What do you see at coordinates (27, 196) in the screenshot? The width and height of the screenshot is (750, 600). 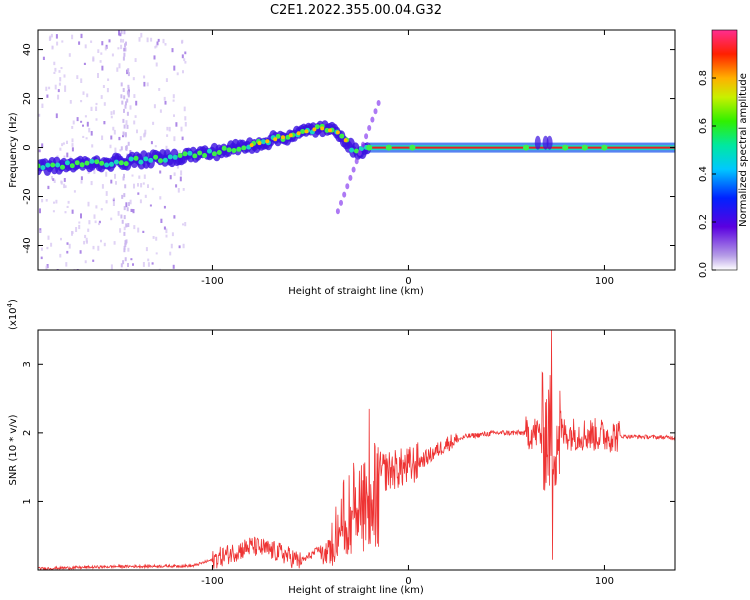 I see `spectrogram-ytick-label: -20` at bounding box center [27, 196].